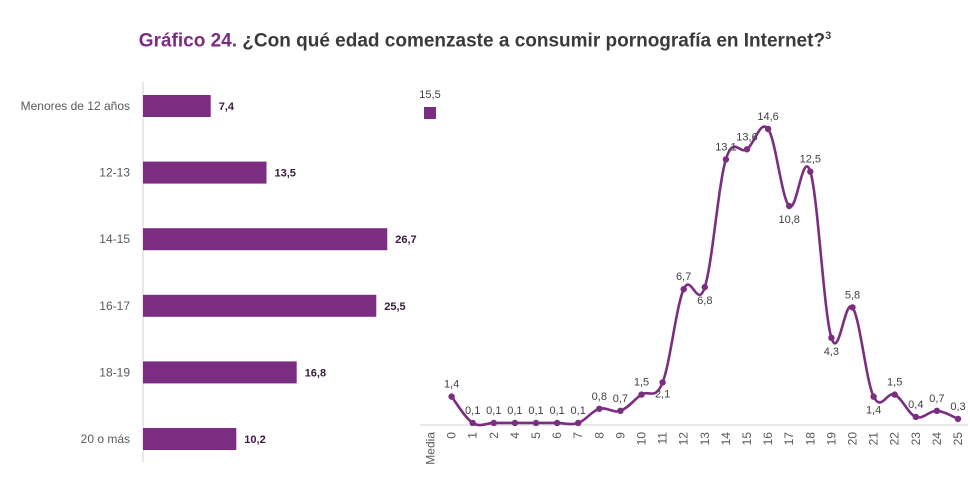 Image resolution: width=970 pixels, height=490 pixels. What do you see at coordinates (114, 306) in the screenshot?
I see `bar-category-label: 16-17` at bounding box center [114, 306].